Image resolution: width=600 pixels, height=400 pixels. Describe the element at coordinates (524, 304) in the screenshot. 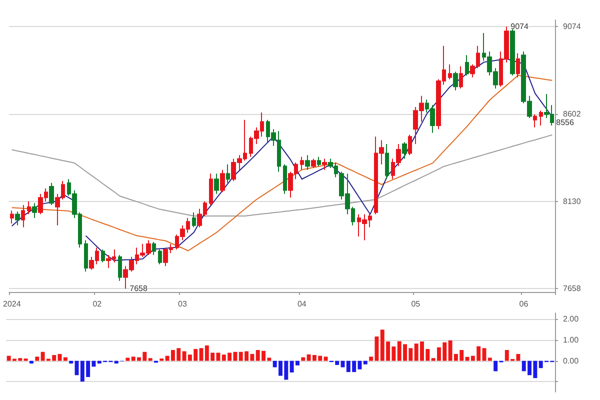

I see `x-tick-label: 06` at that location.